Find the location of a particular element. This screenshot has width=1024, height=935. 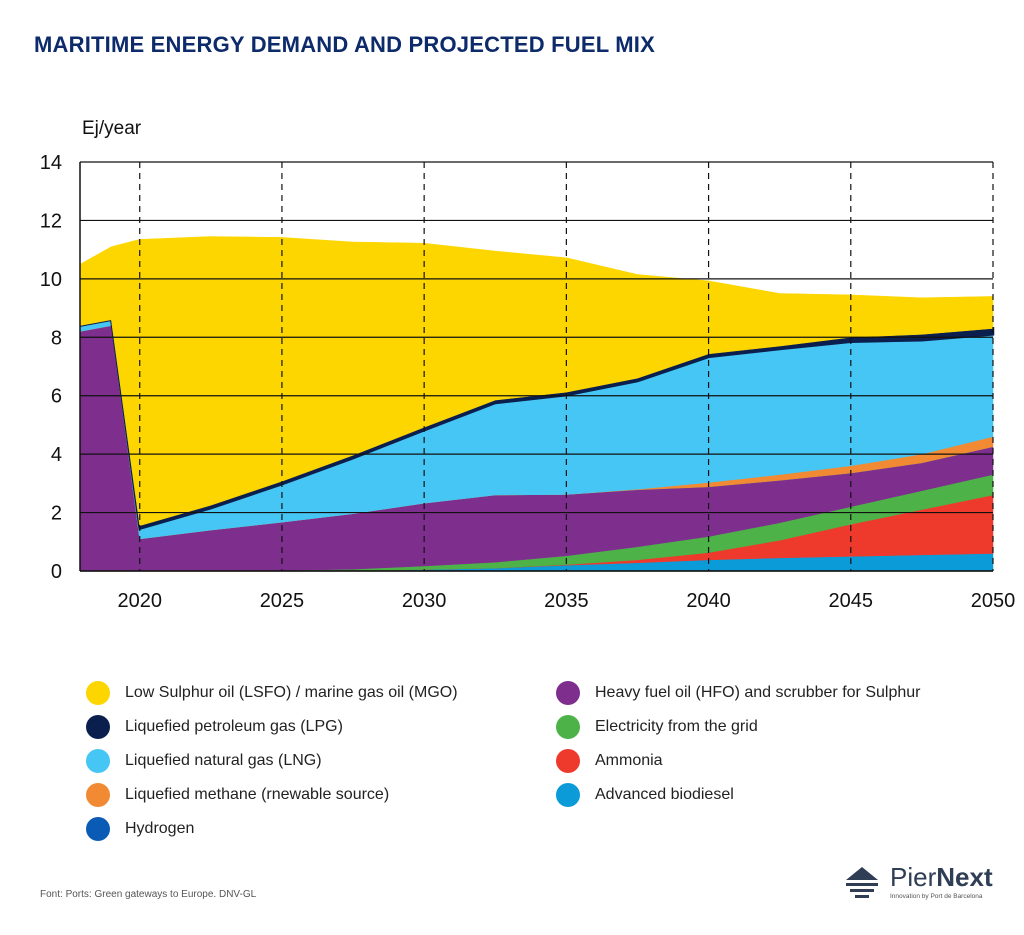

logo-tagline: Innovation by Port de Barcelona is located at coordinates (936, 896).